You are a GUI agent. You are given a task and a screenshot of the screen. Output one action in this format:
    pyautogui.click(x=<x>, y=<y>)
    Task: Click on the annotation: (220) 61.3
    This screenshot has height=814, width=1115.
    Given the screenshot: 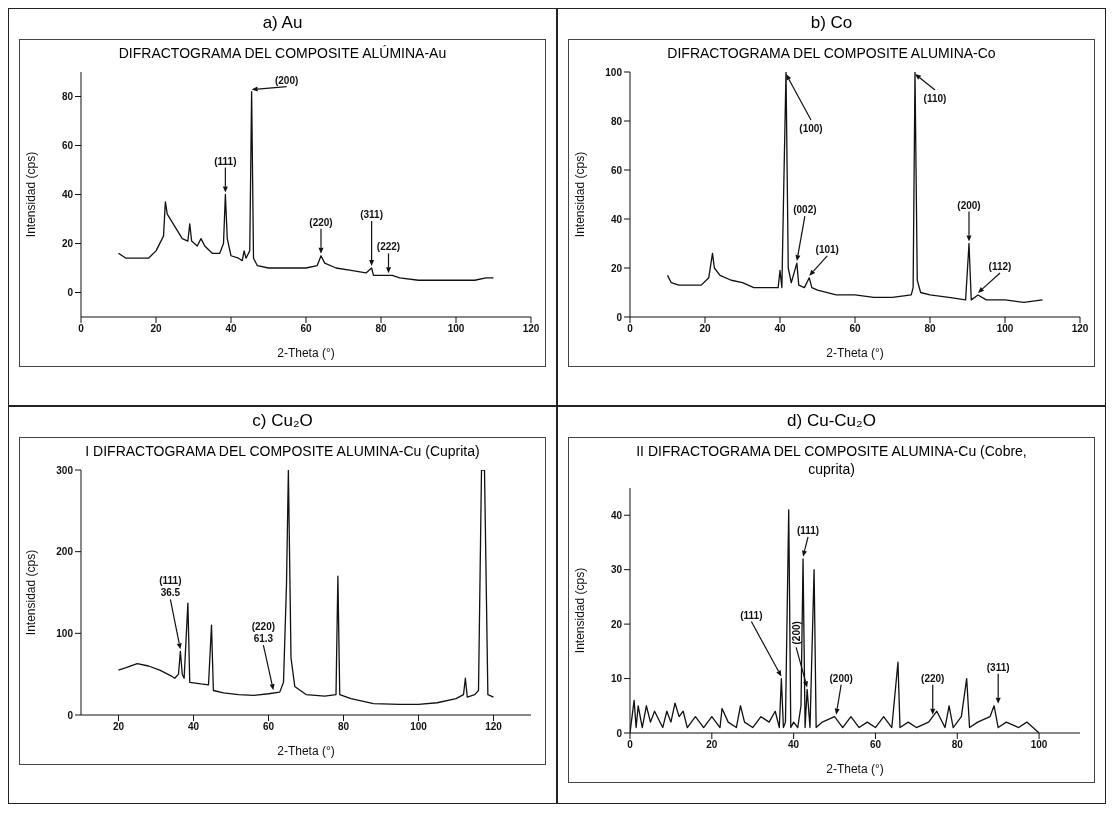 What is the action you would take?
    pyautogui.click(x=263, y=633)
    